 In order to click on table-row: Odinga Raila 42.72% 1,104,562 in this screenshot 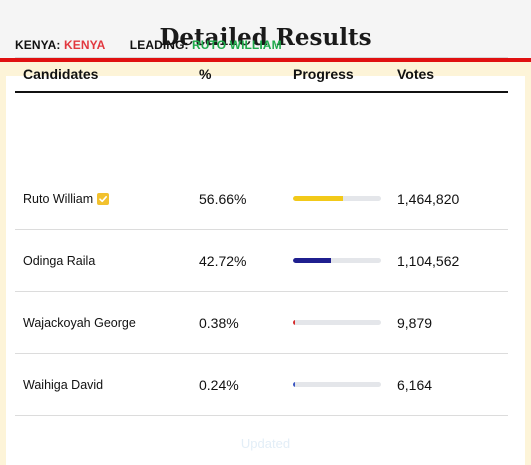, I will do `click(261, 261)`.